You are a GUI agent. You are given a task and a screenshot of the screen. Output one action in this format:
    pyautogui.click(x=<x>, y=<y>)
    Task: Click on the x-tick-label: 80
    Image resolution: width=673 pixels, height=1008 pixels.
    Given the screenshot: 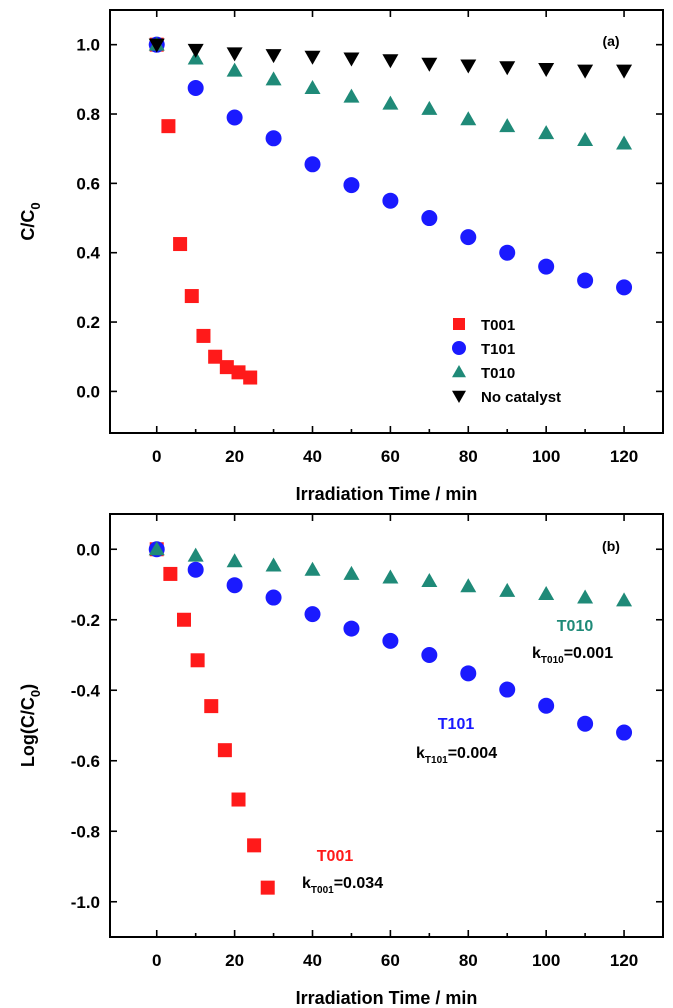 What is the action you would take?
    pyautogui.click(x=468, y=456)
    